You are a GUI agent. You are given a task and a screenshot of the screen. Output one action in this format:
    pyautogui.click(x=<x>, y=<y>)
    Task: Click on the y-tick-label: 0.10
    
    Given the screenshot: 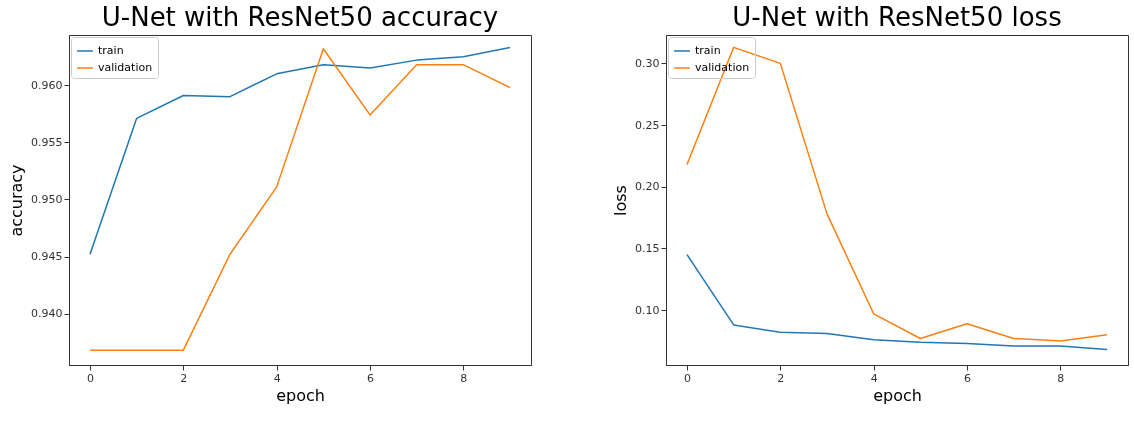 What is the action you would take?
    pyautogui.click(x=647, y=310)
    